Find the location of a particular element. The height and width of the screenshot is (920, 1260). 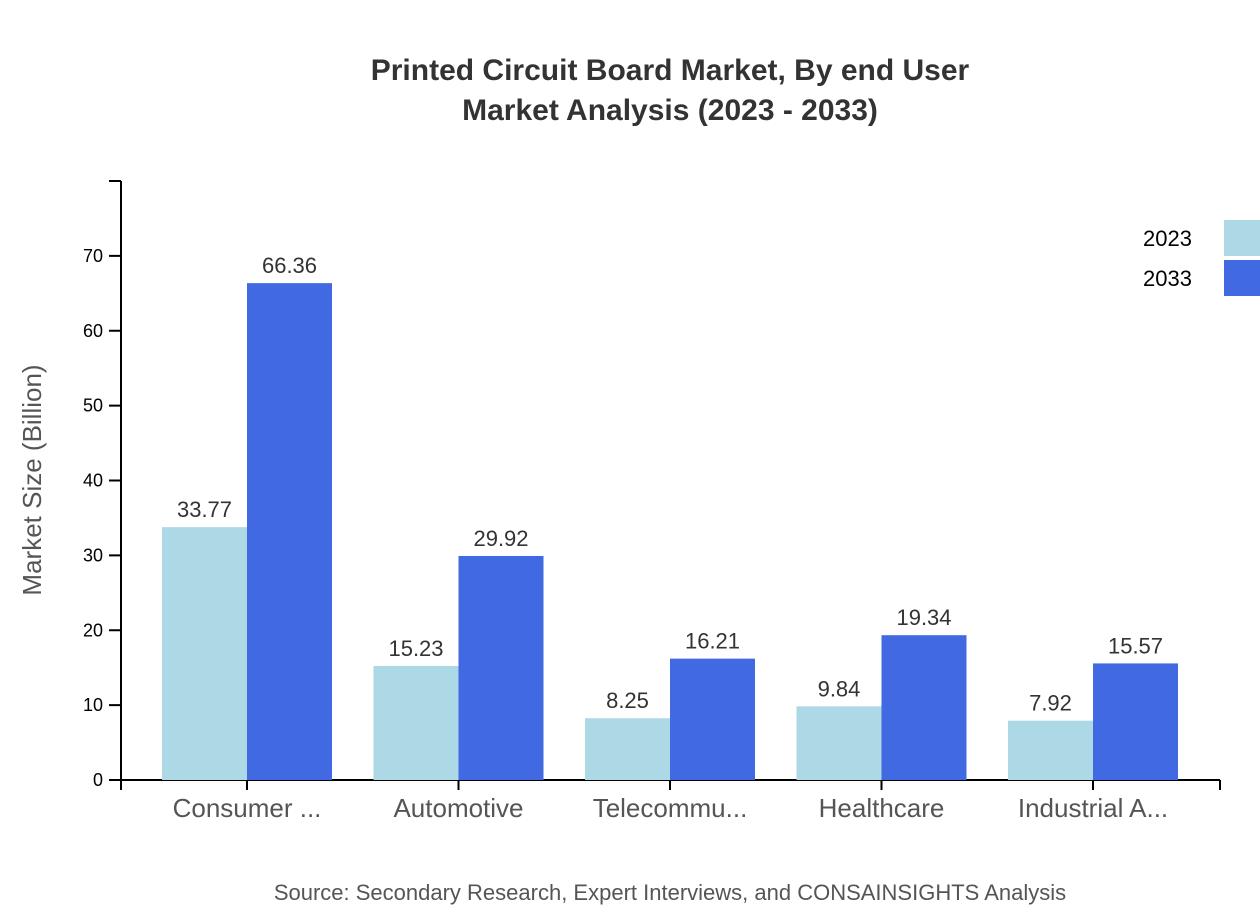

data-label: 33.77 is located at coordinates (204, 509).